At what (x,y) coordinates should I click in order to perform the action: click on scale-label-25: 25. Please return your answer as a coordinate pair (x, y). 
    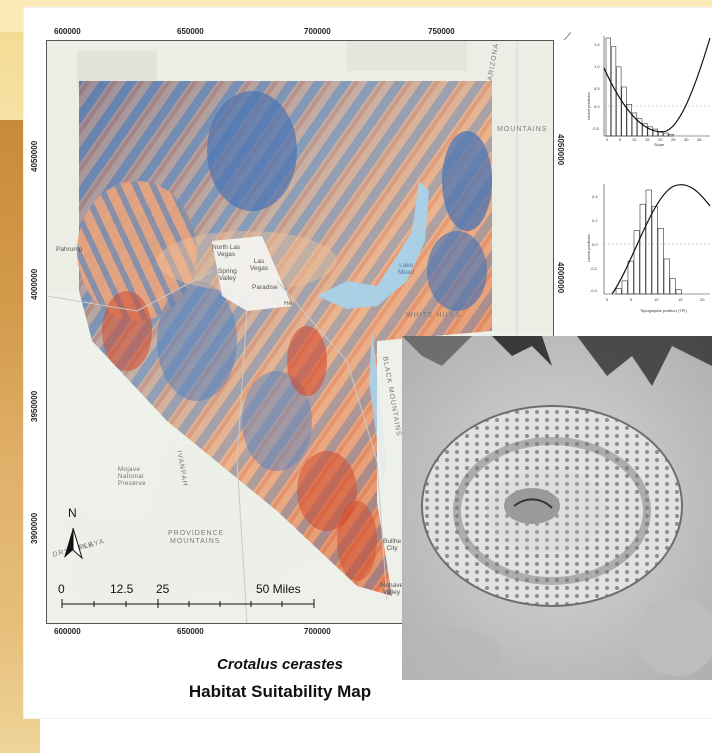
    Looking at the image, I should click on (163, 589).